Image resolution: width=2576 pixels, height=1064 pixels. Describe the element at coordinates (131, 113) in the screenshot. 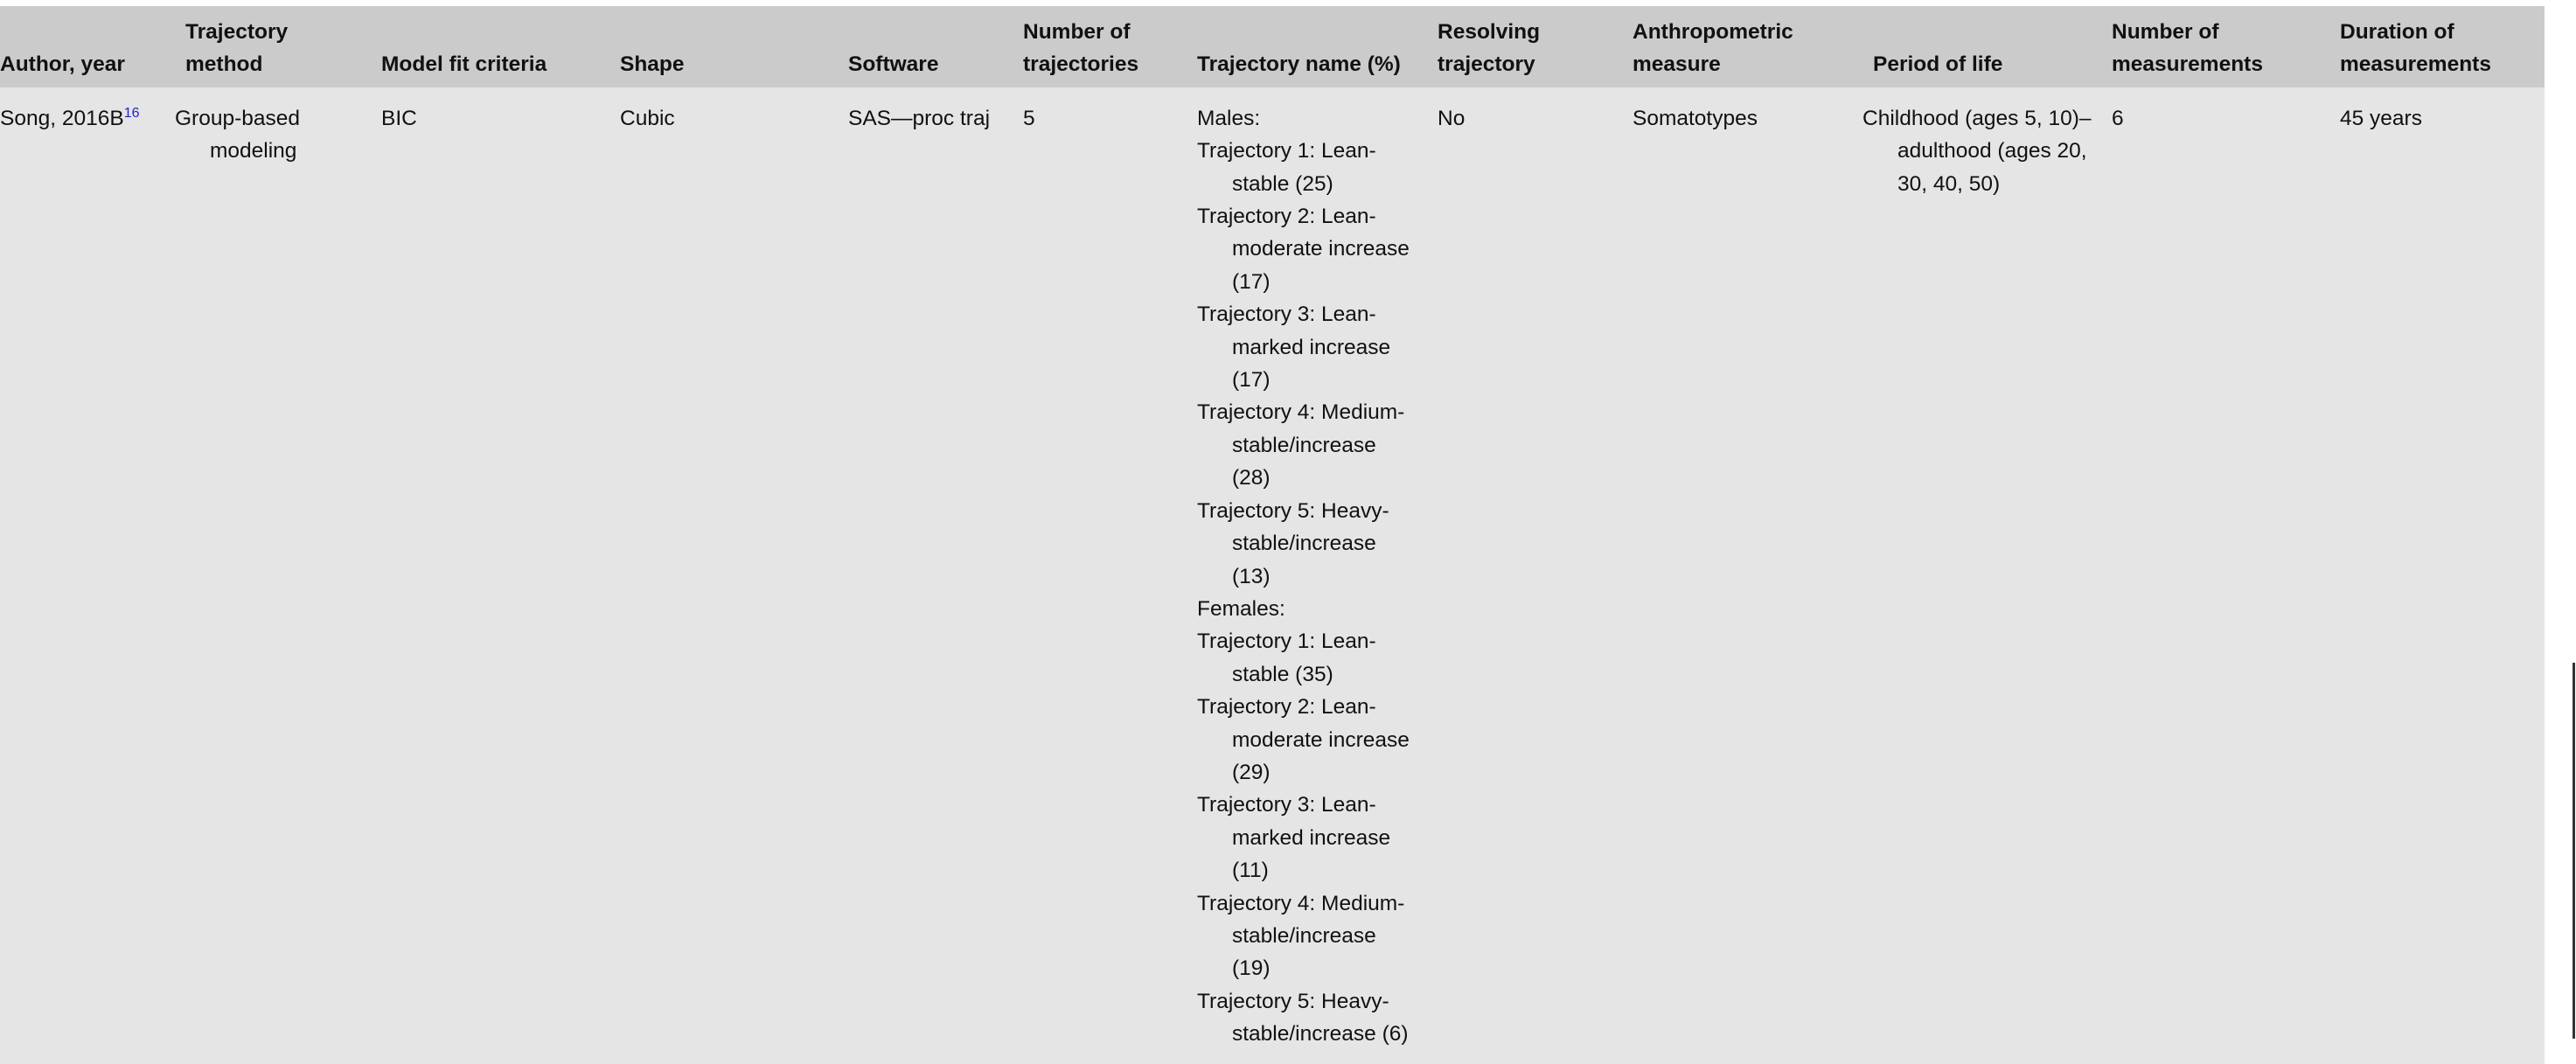

I see `reference-link: 16` at that location.